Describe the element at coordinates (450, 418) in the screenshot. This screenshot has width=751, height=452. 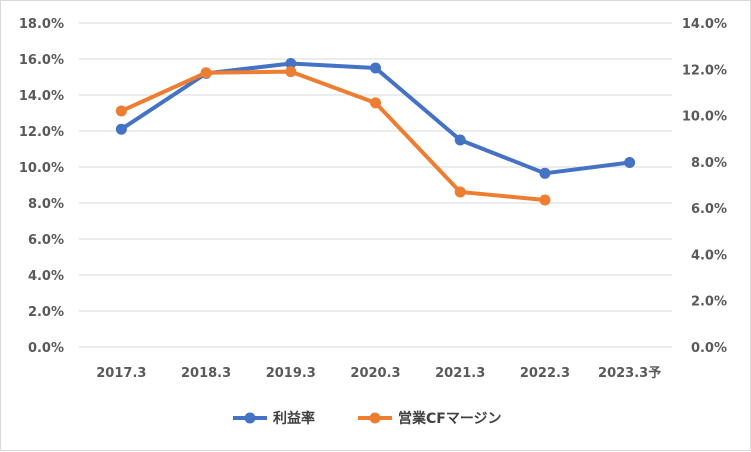
I see `legend-label: 営業CFマージン` at that location.